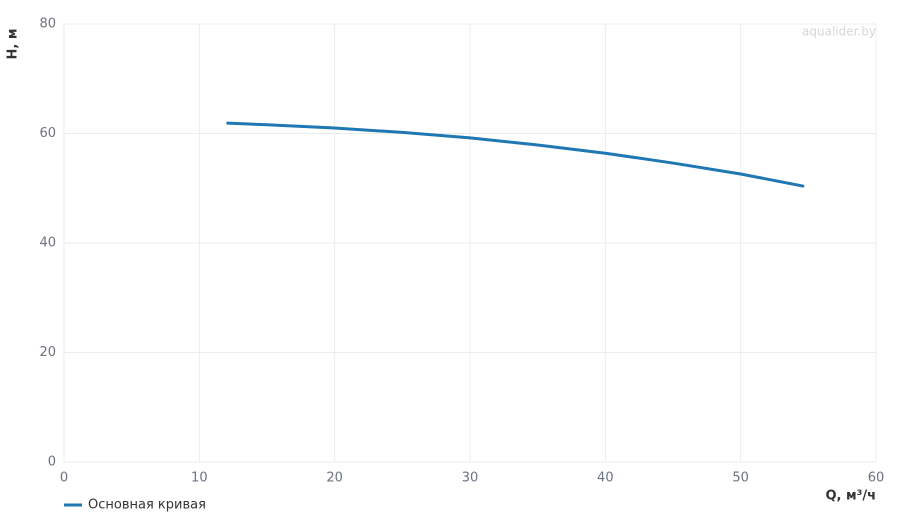 The height and width of the screenshot is (520, 900). I want to click on y-tick-label: 40, so click(47, 243).